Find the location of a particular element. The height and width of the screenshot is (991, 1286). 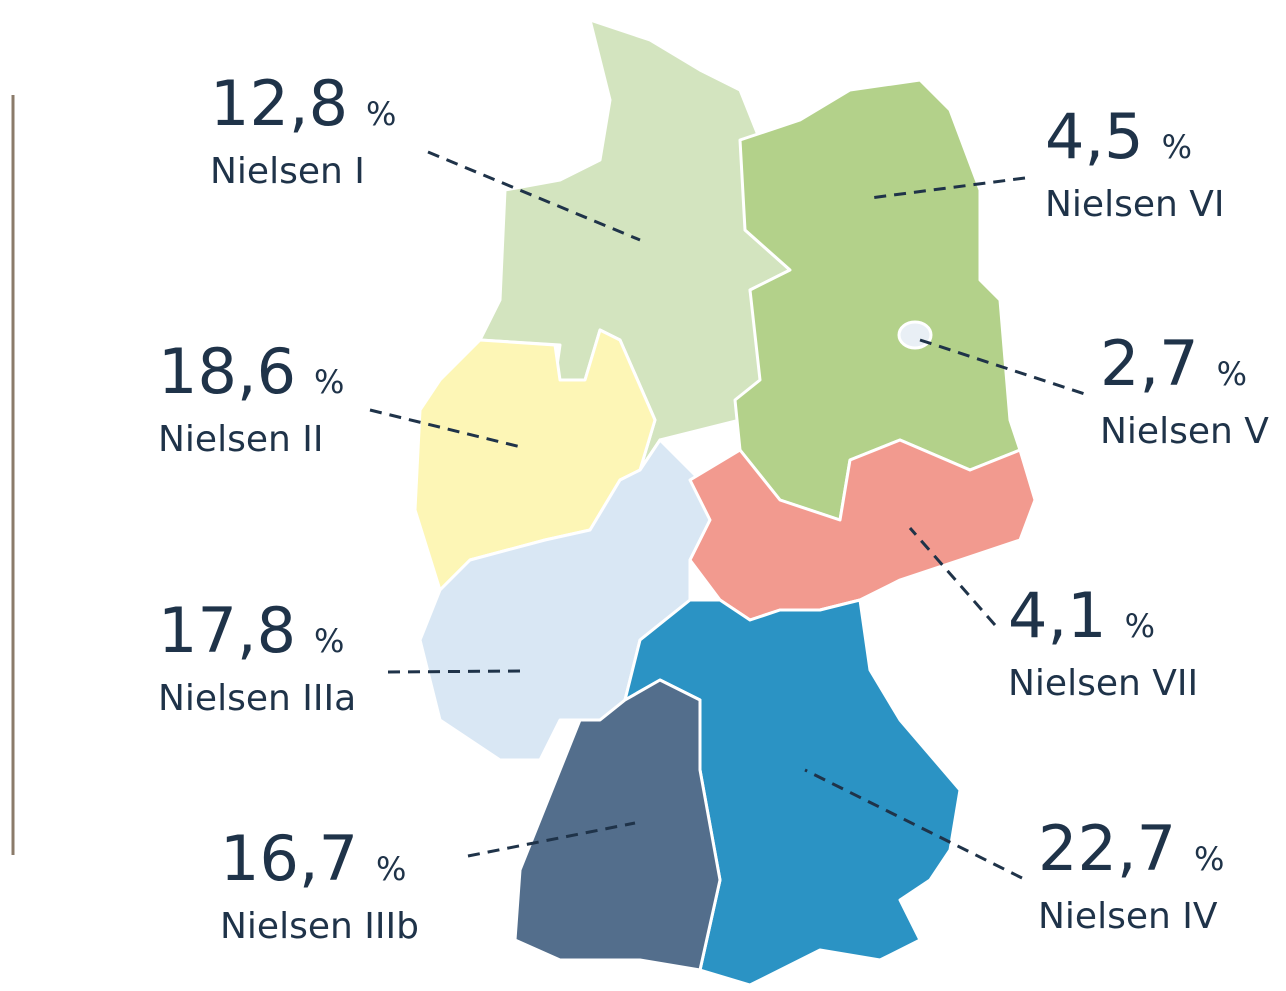

region-share: 4,1% is located at coordinates (1081, 615).